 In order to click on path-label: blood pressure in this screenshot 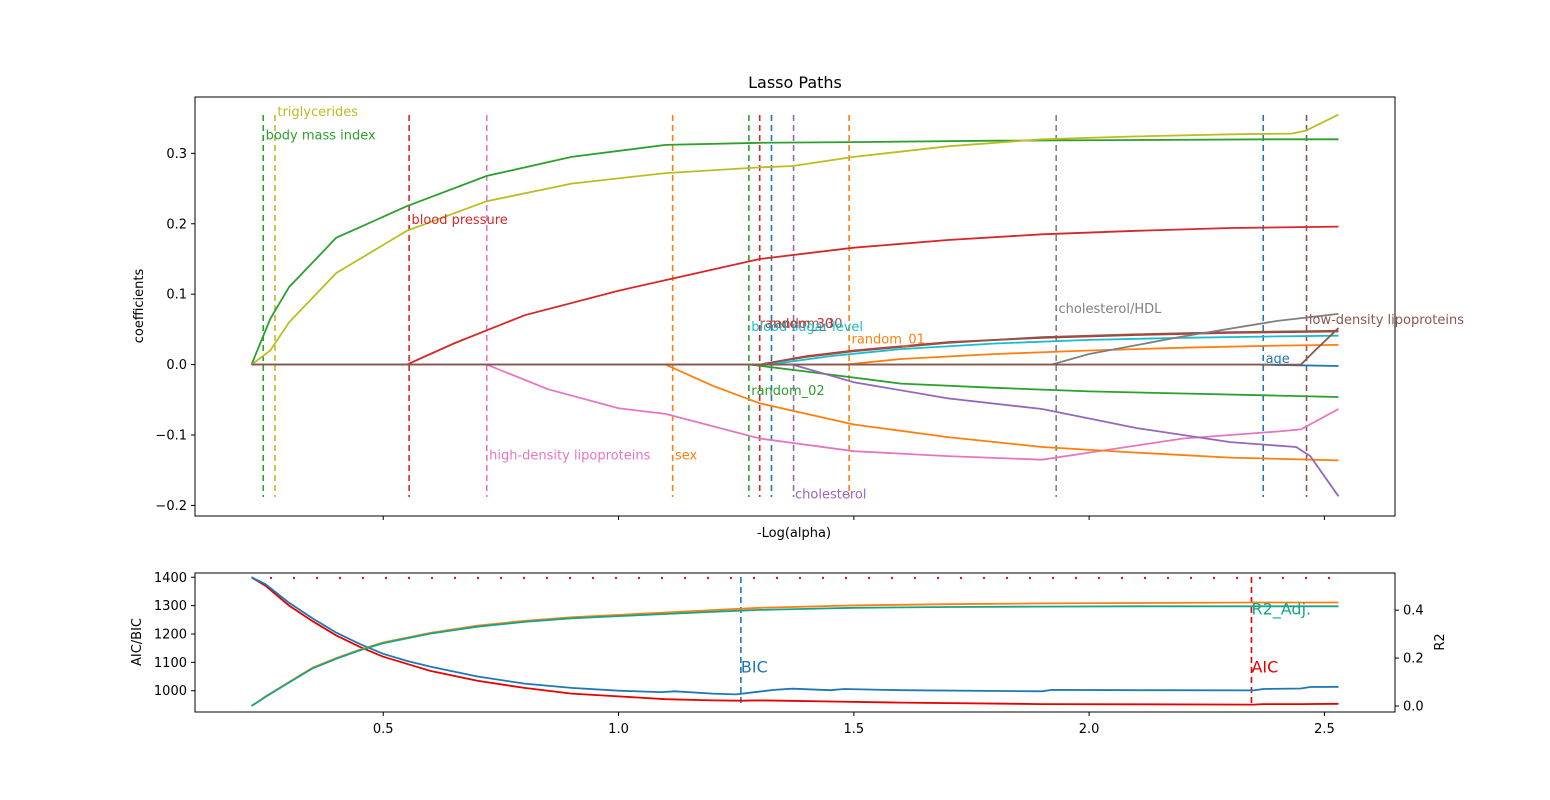, I will do `click(459, 220)`.